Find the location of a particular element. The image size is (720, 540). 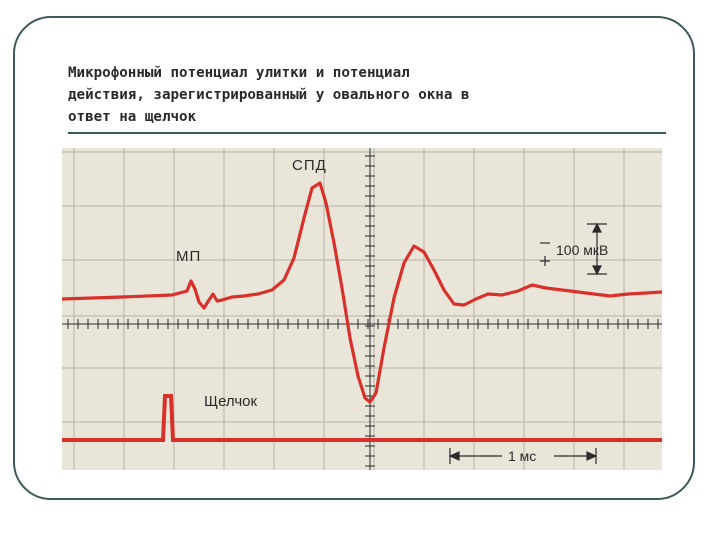

click-label: Щелчок is located at coordinates (230, 401).